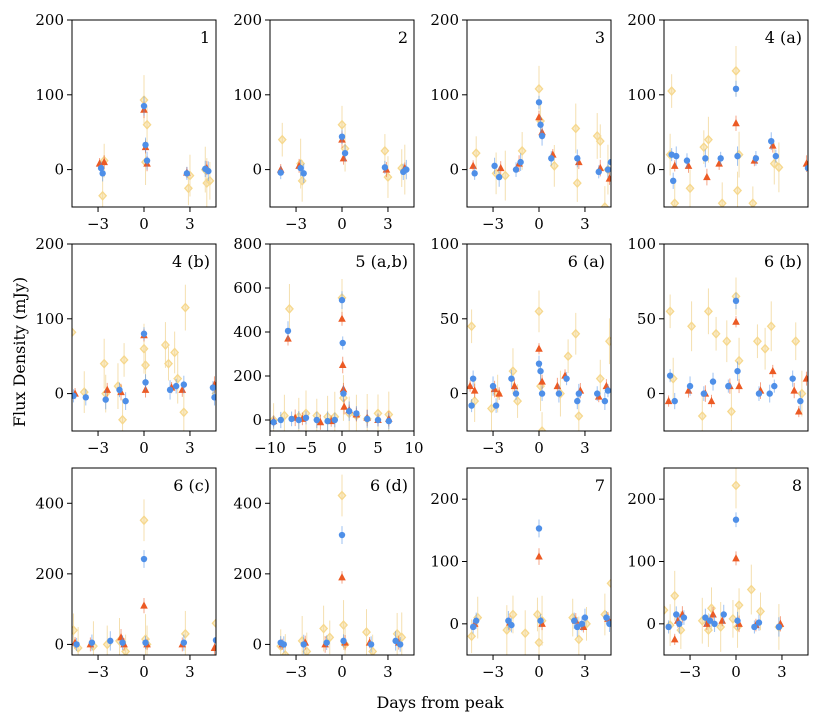  Describe the element at coordinates (126, 346) in the screenshot. I see `panel-5: 0 100 200 −3 0 3 4 (b)` at that location.